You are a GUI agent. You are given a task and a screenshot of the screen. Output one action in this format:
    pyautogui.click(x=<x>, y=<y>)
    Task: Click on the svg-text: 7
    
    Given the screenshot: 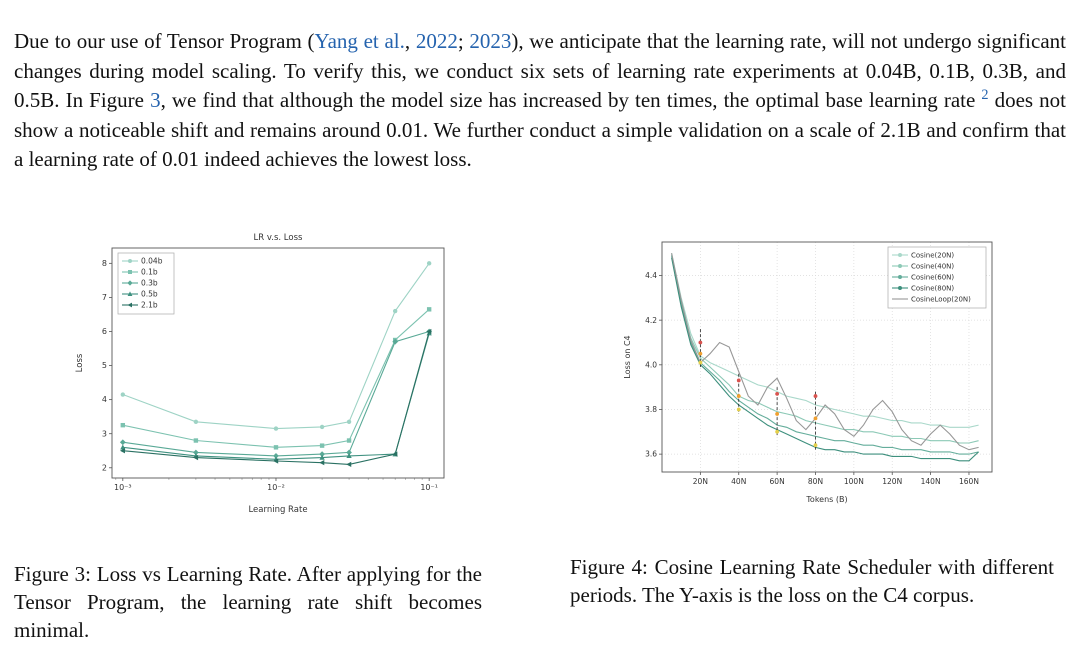 What is the action you would take?
    pyautogui.click(x=104, y=297)
    